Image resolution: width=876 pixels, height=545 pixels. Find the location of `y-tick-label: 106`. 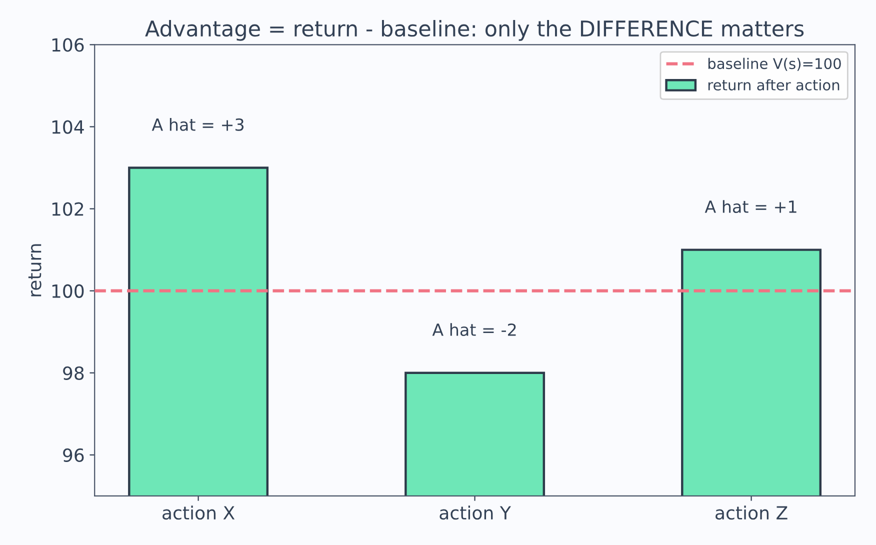

y-tick-label: 106 is located at coordinates (68, 45).